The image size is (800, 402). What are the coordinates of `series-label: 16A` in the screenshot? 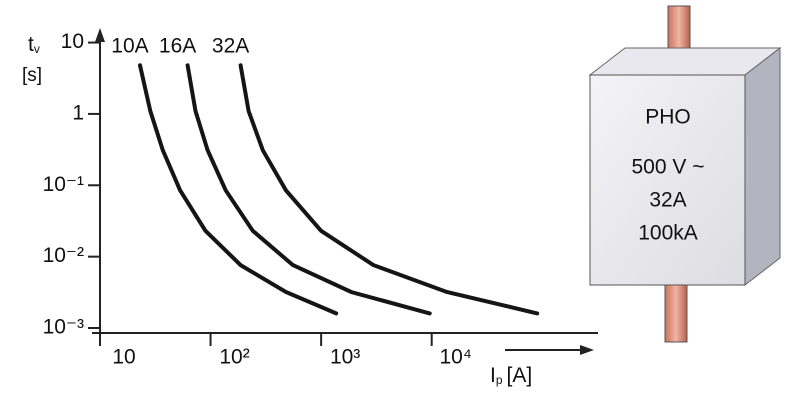 It's located at (177, 46).